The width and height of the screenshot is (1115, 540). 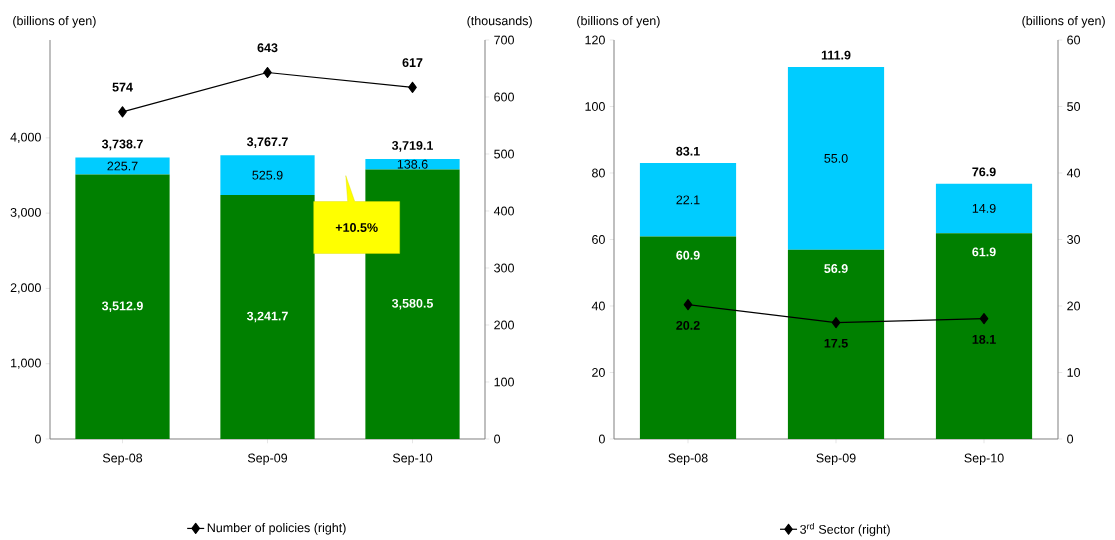 I want to click on y-tick-label: 3,000, so click(x=25, y=213).